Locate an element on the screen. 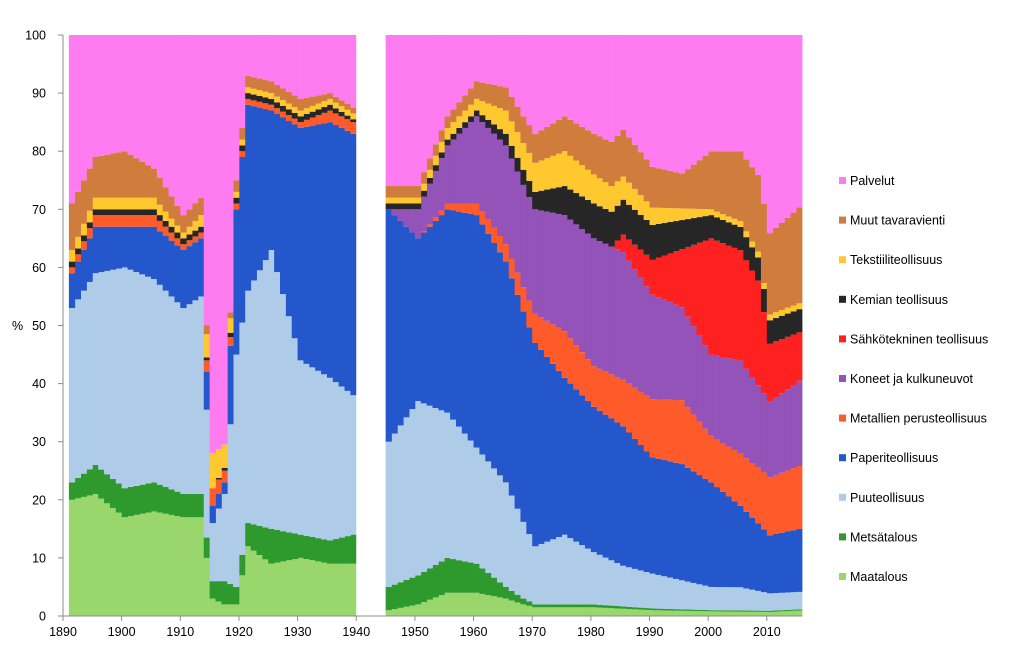 This screenshot has height=653, width=1024. x-tick-label: 1920 is located at coordinates (239, 632).